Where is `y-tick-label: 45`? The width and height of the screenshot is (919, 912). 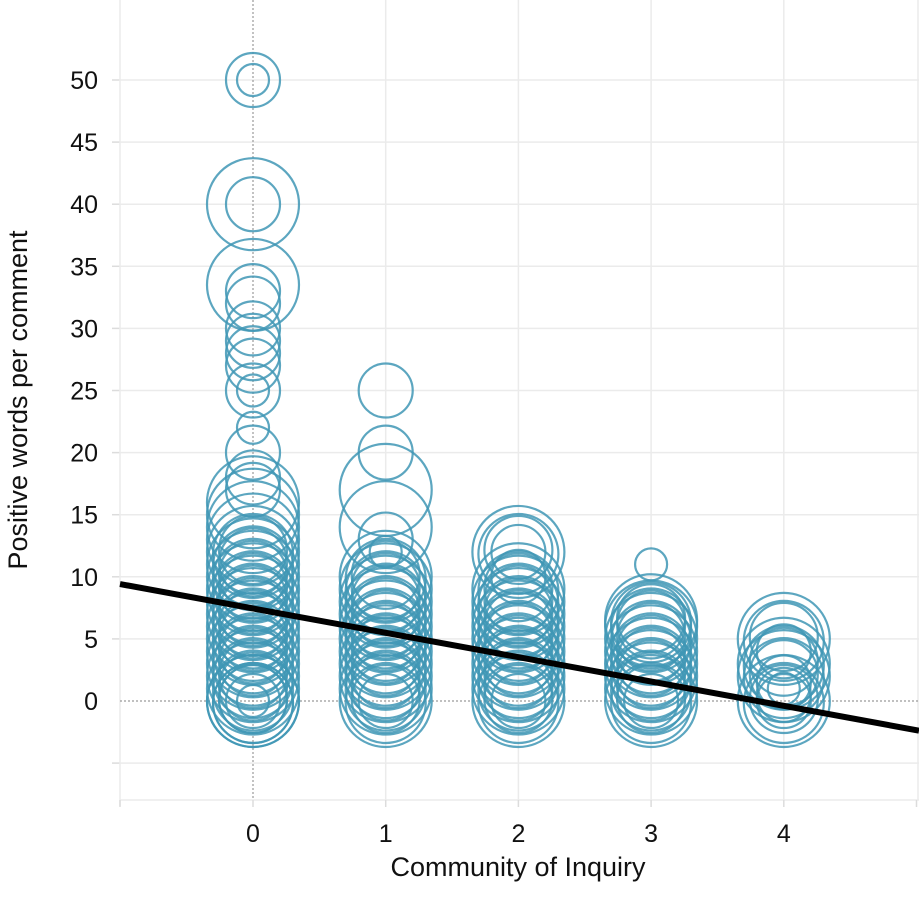 y-tick-label: 45 is located at coordinates (84, 143).